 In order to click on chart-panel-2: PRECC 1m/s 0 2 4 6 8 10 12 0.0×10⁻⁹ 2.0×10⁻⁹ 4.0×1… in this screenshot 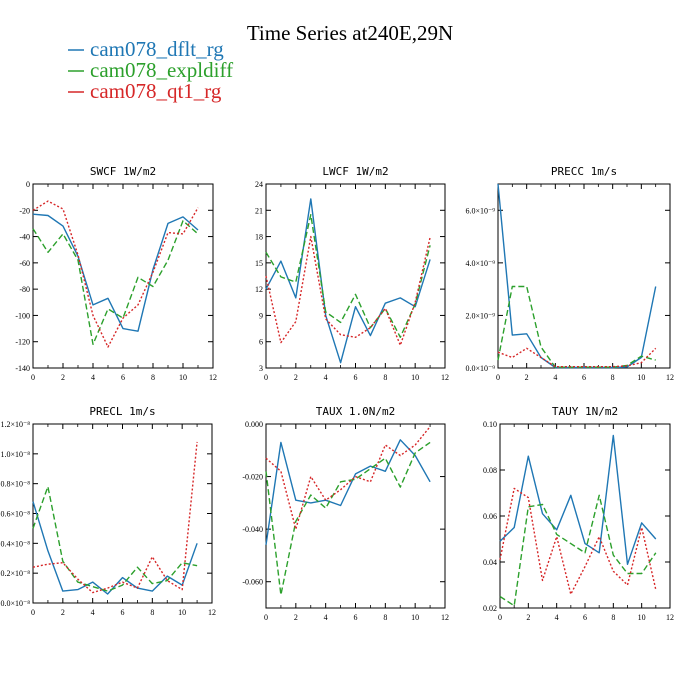, I will do `click(569, 273)`.